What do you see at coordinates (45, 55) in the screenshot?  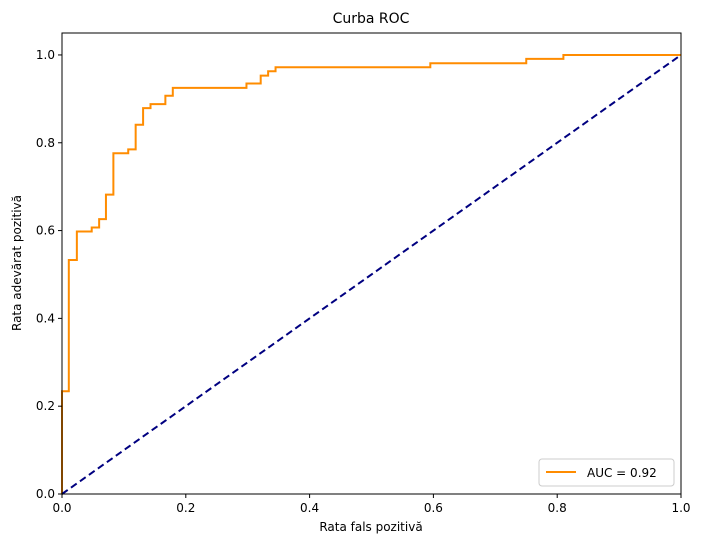 I see `y-tick-label: 1.0` at bounding box center [45, 55].